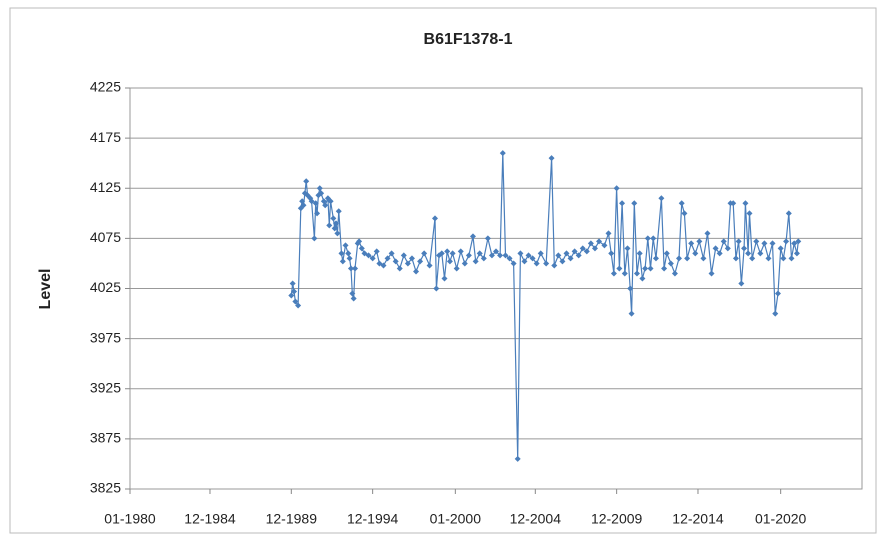  What do you see at coordinates (373, 519) in the screenshot?
I see `x-tick-label: 12-1994` at bounding box center [373, 519].